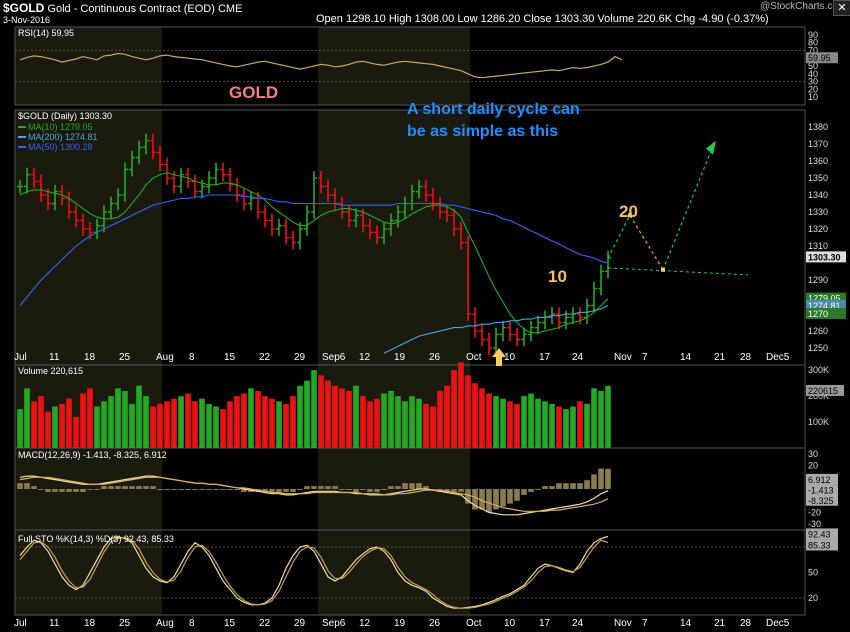 This screenshot has width=850, height=632. What do you see at coordinates (24, 8) in the screenshot?
I see `symbol: $GOLD` at bounding box center [24, 8].